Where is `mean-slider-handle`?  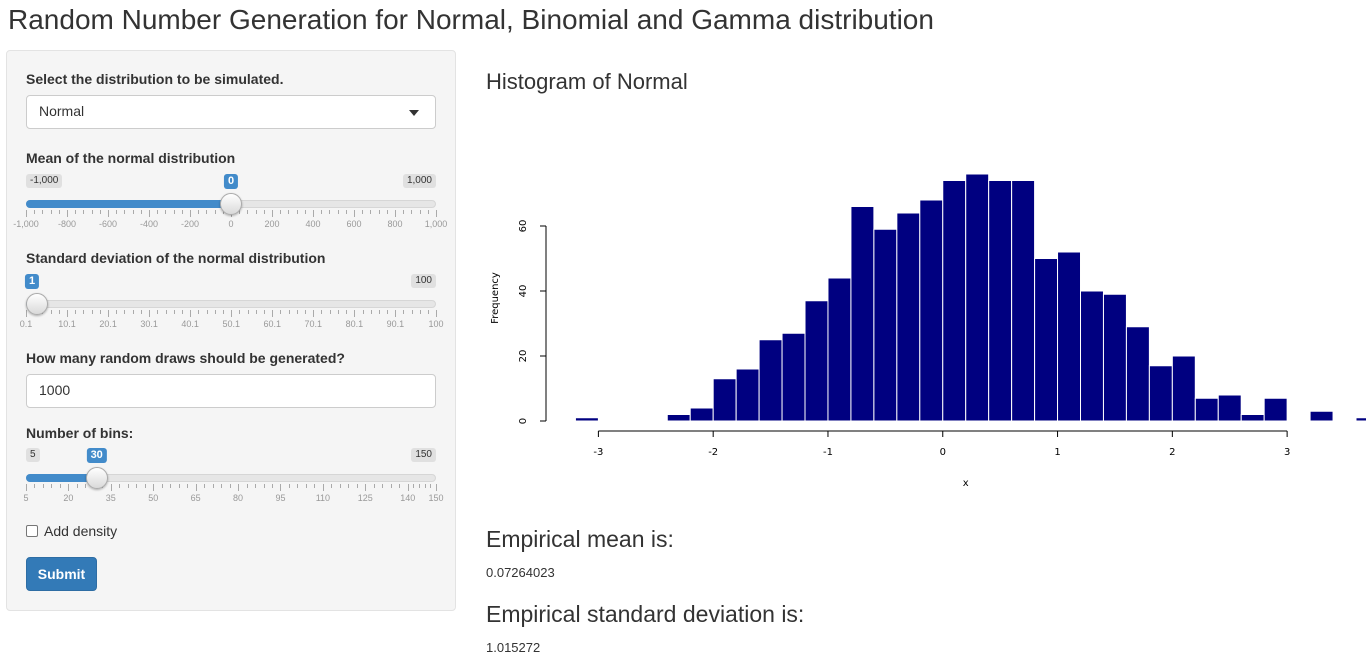
mean-slider-handle is located at coordinates (231, 204).